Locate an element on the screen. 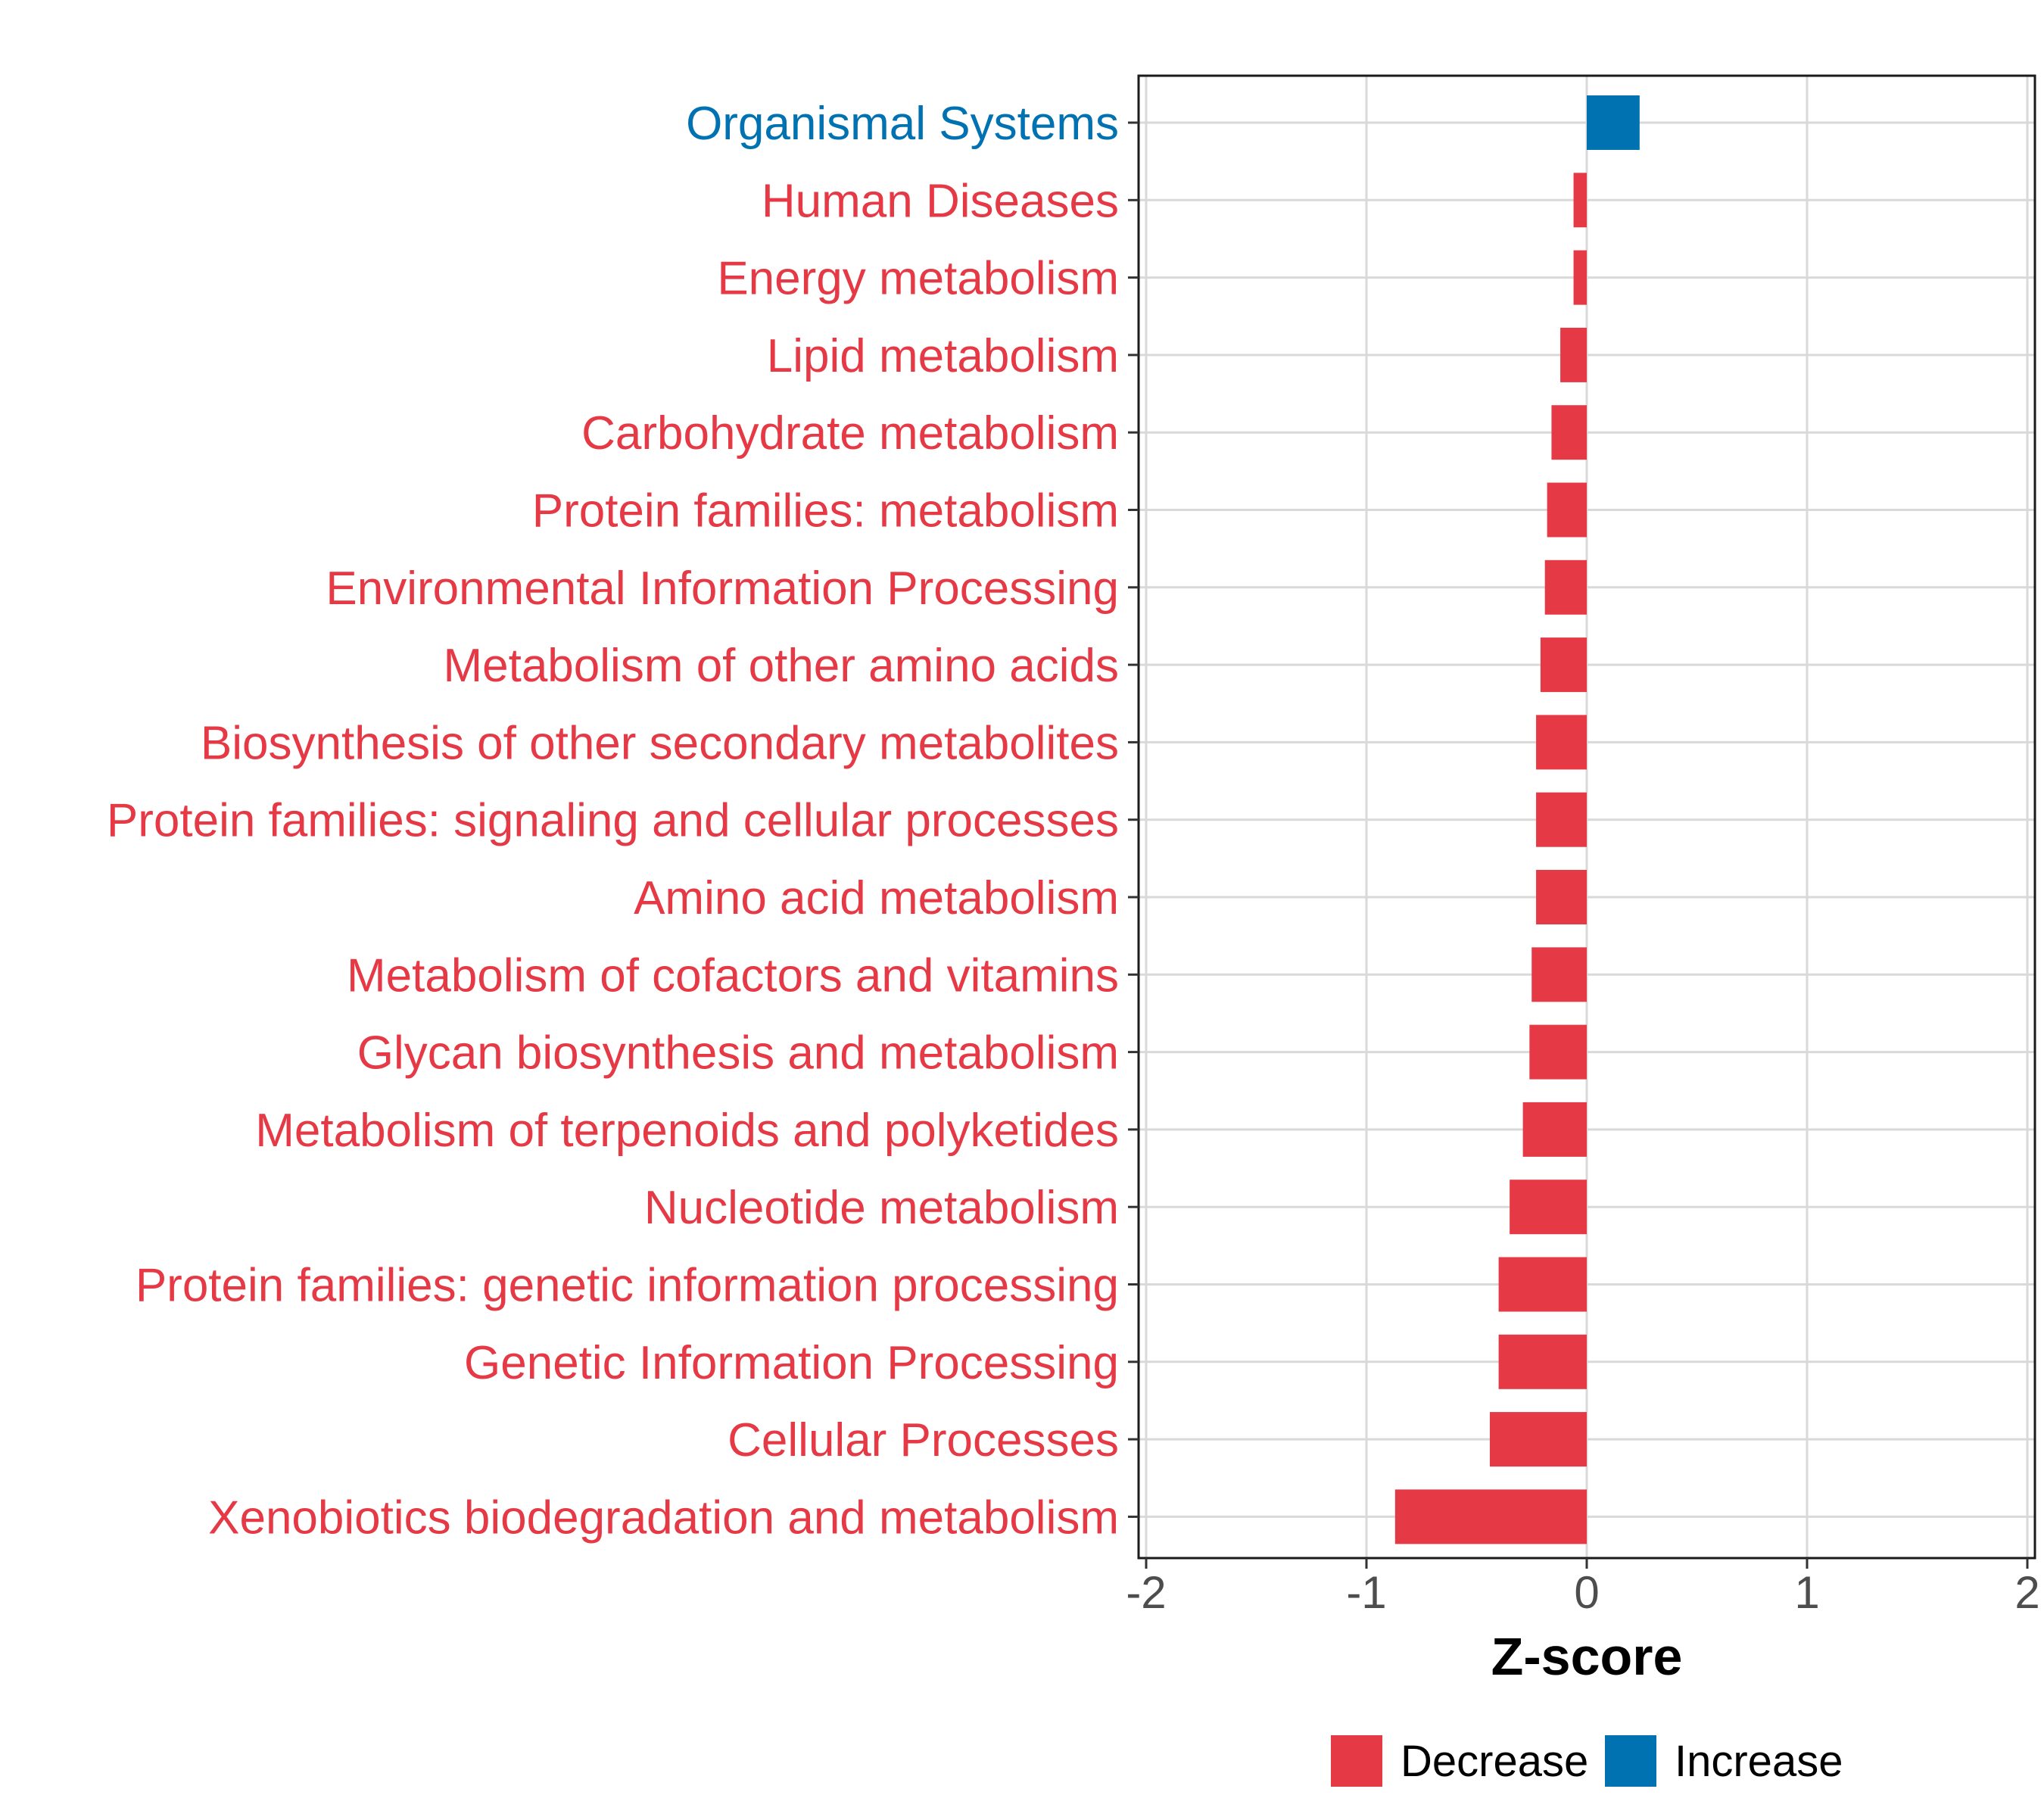  category-label: Cellular Processes is located at coordinates (924, 1440).